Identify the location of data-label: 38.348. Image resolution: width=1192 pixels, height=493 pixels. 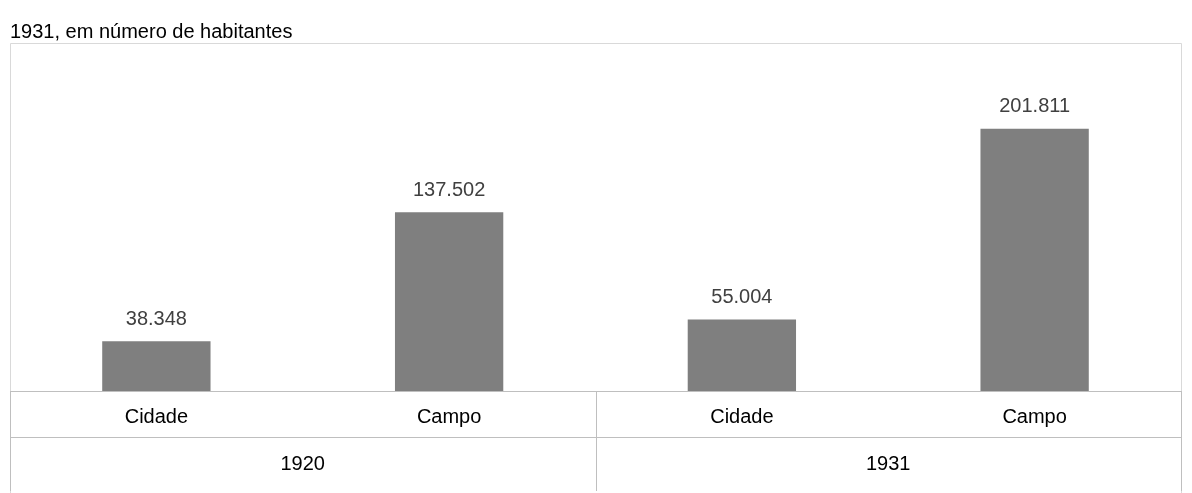
(156, 317).